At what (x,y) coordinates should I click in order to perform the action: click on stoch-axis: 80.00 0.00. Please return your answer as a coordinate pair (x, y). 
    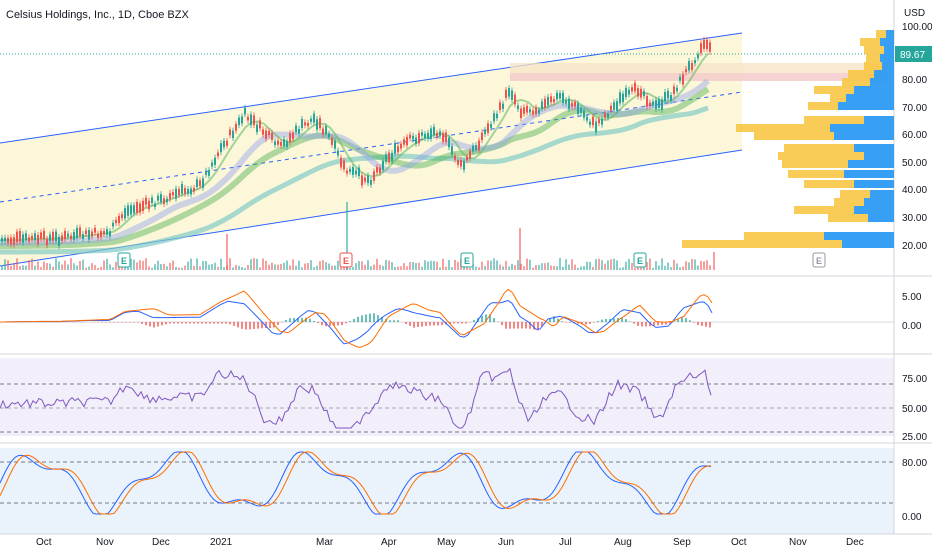
    Looking at the image, I should click on (914, 490).